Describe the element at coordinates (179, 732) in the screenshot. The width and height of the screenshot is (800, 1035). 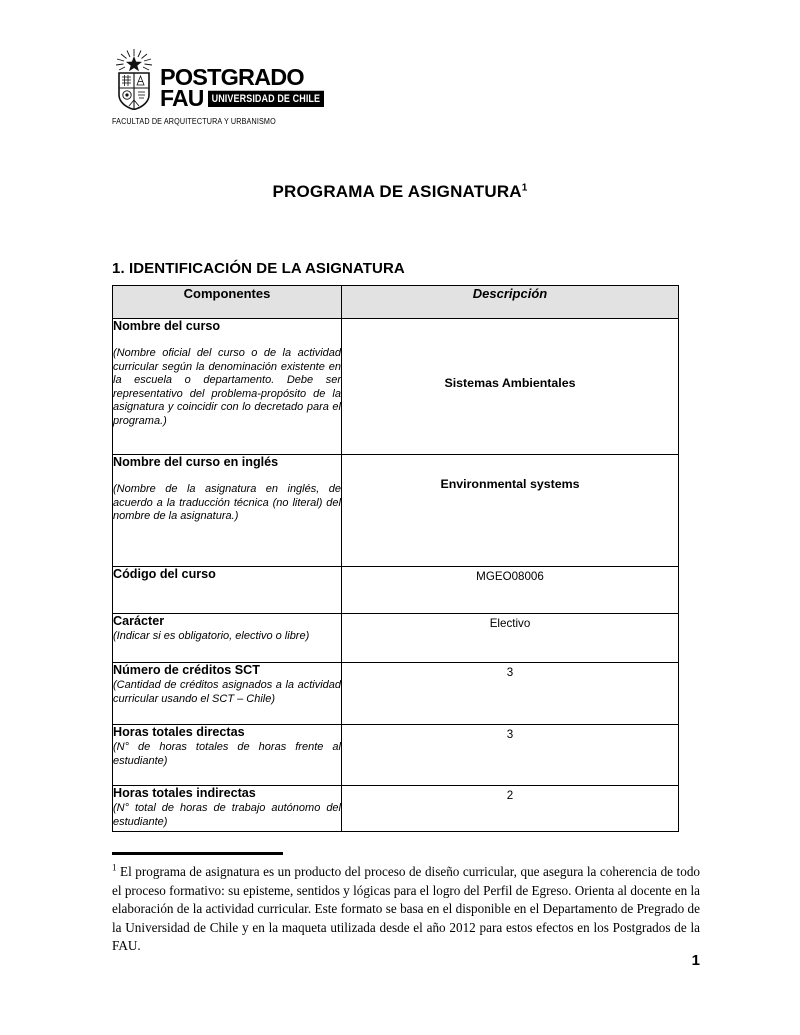
I see `component-title: Horas totales directas` at that location.